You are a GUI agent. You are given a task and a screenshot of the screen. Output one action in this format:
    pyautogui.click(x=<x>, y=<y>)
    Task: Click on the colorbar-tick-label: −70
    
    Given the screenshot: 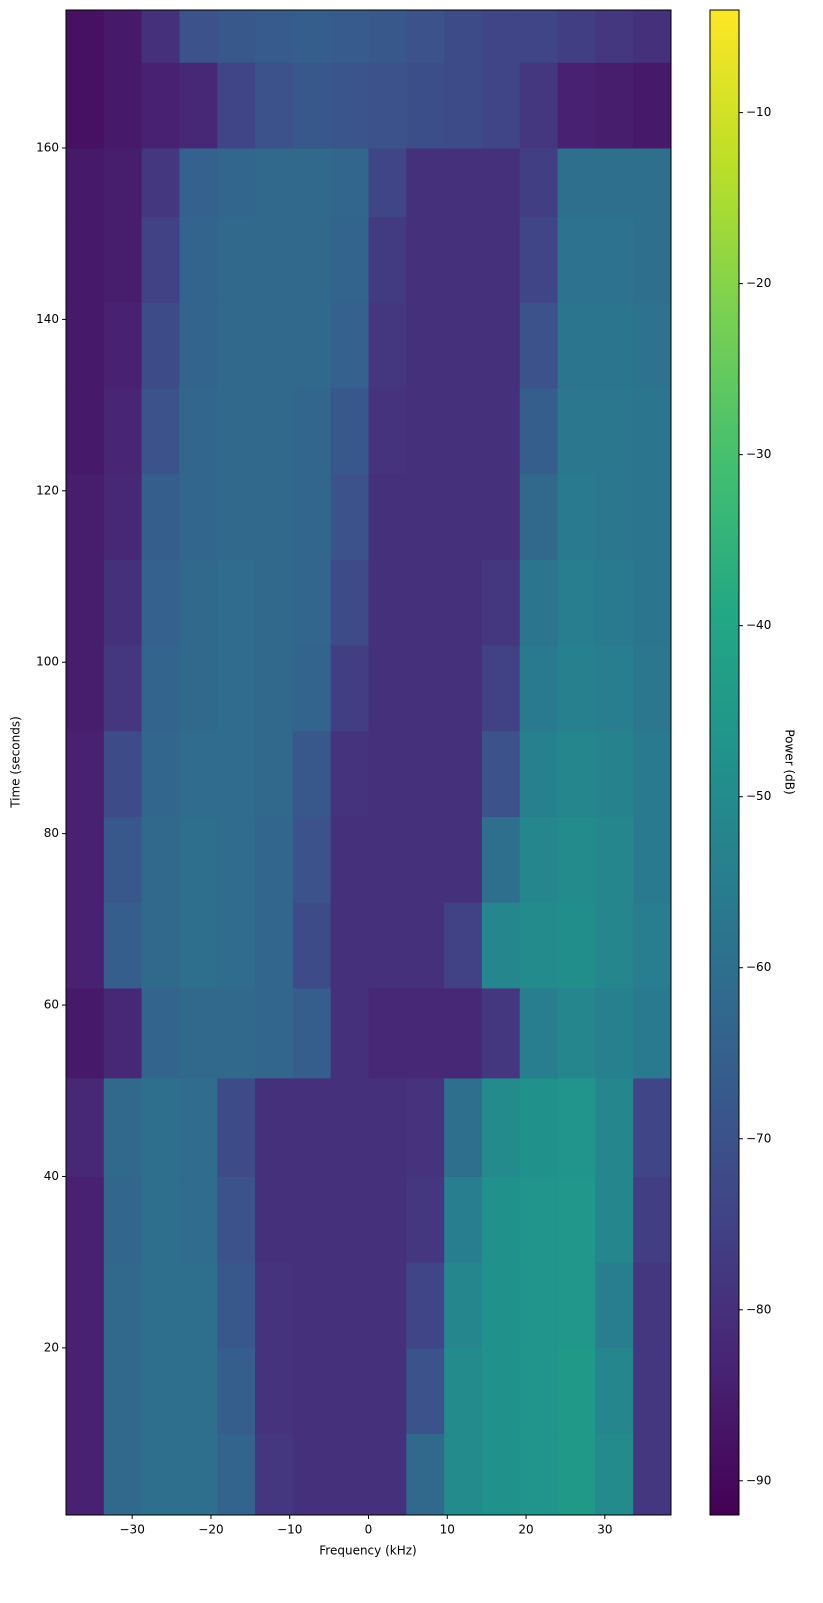 What is the action you would take?
    pyautogui.click(x=758, y=1138)
    